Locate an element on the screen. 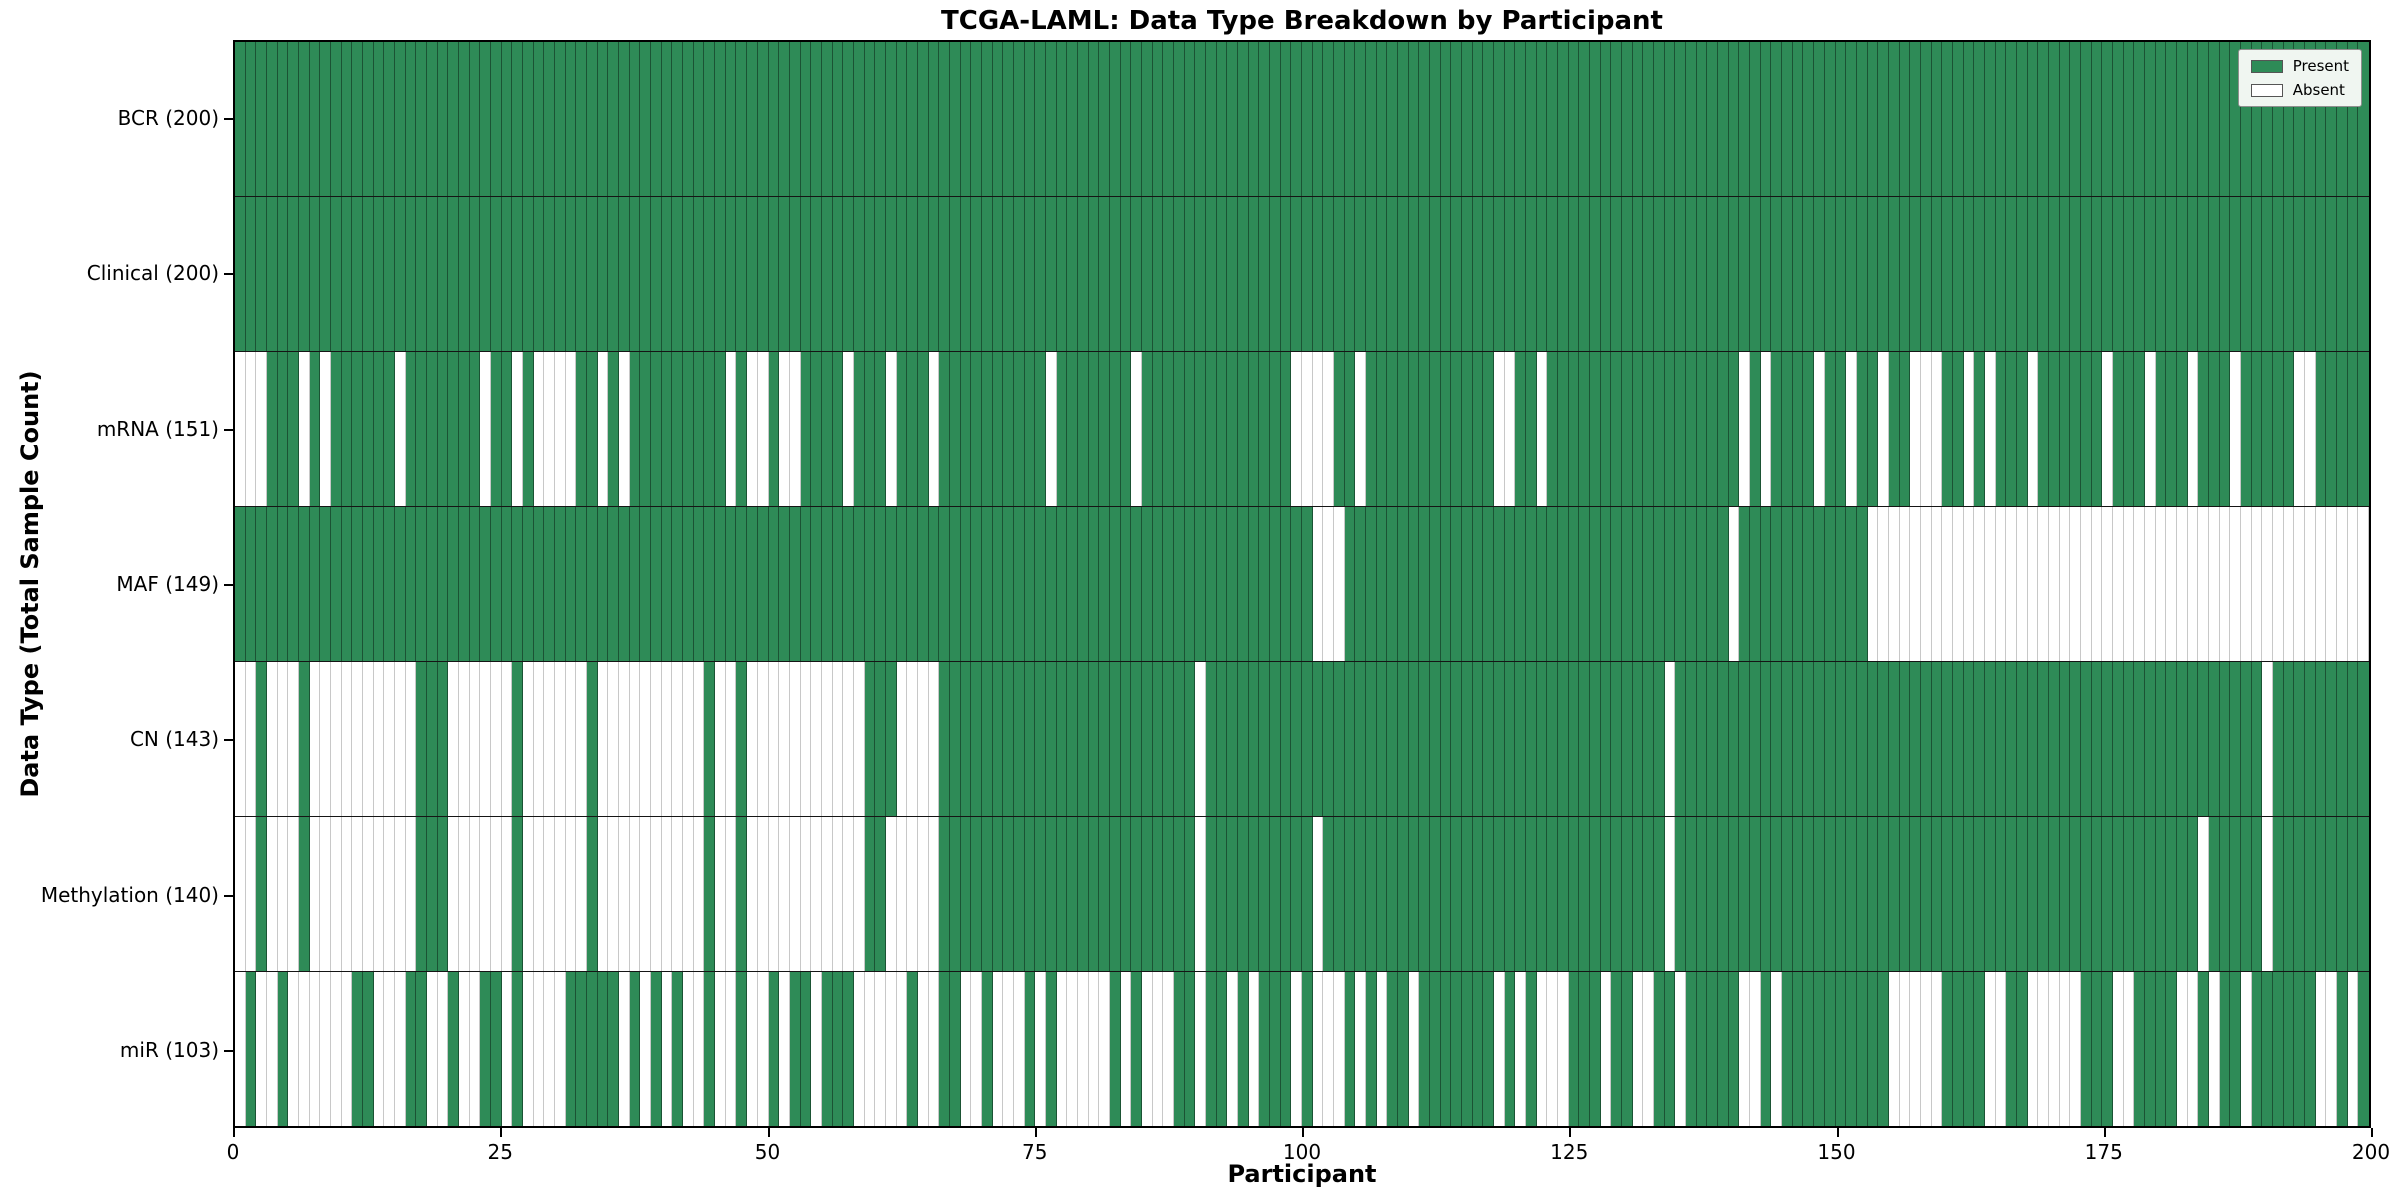 The width and height of the screenshot is (2400, 1200). y-tick-label: Clinical (200) is located at coordinates (152, 273).